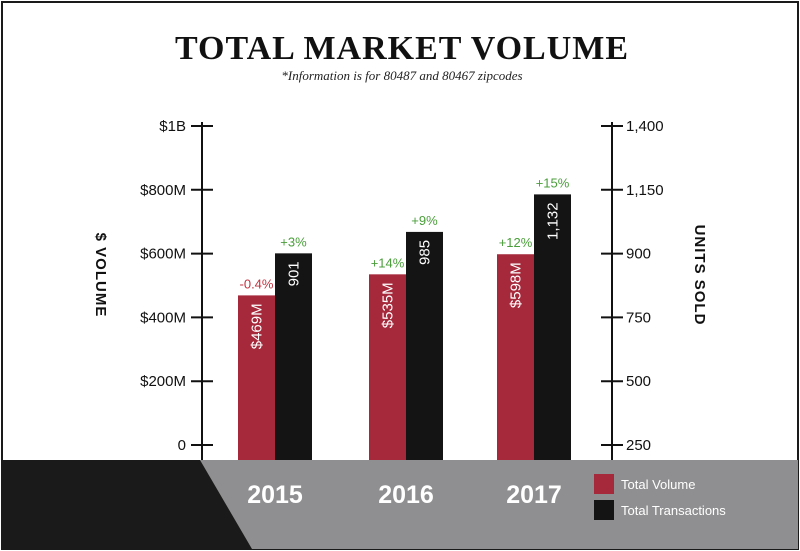 The height and width of the screenshot is (551, 800). What do you see at coordinates (638, 445) in the screenshot?
I see `right-tick-label: 250` at bounding box center [638, 445].